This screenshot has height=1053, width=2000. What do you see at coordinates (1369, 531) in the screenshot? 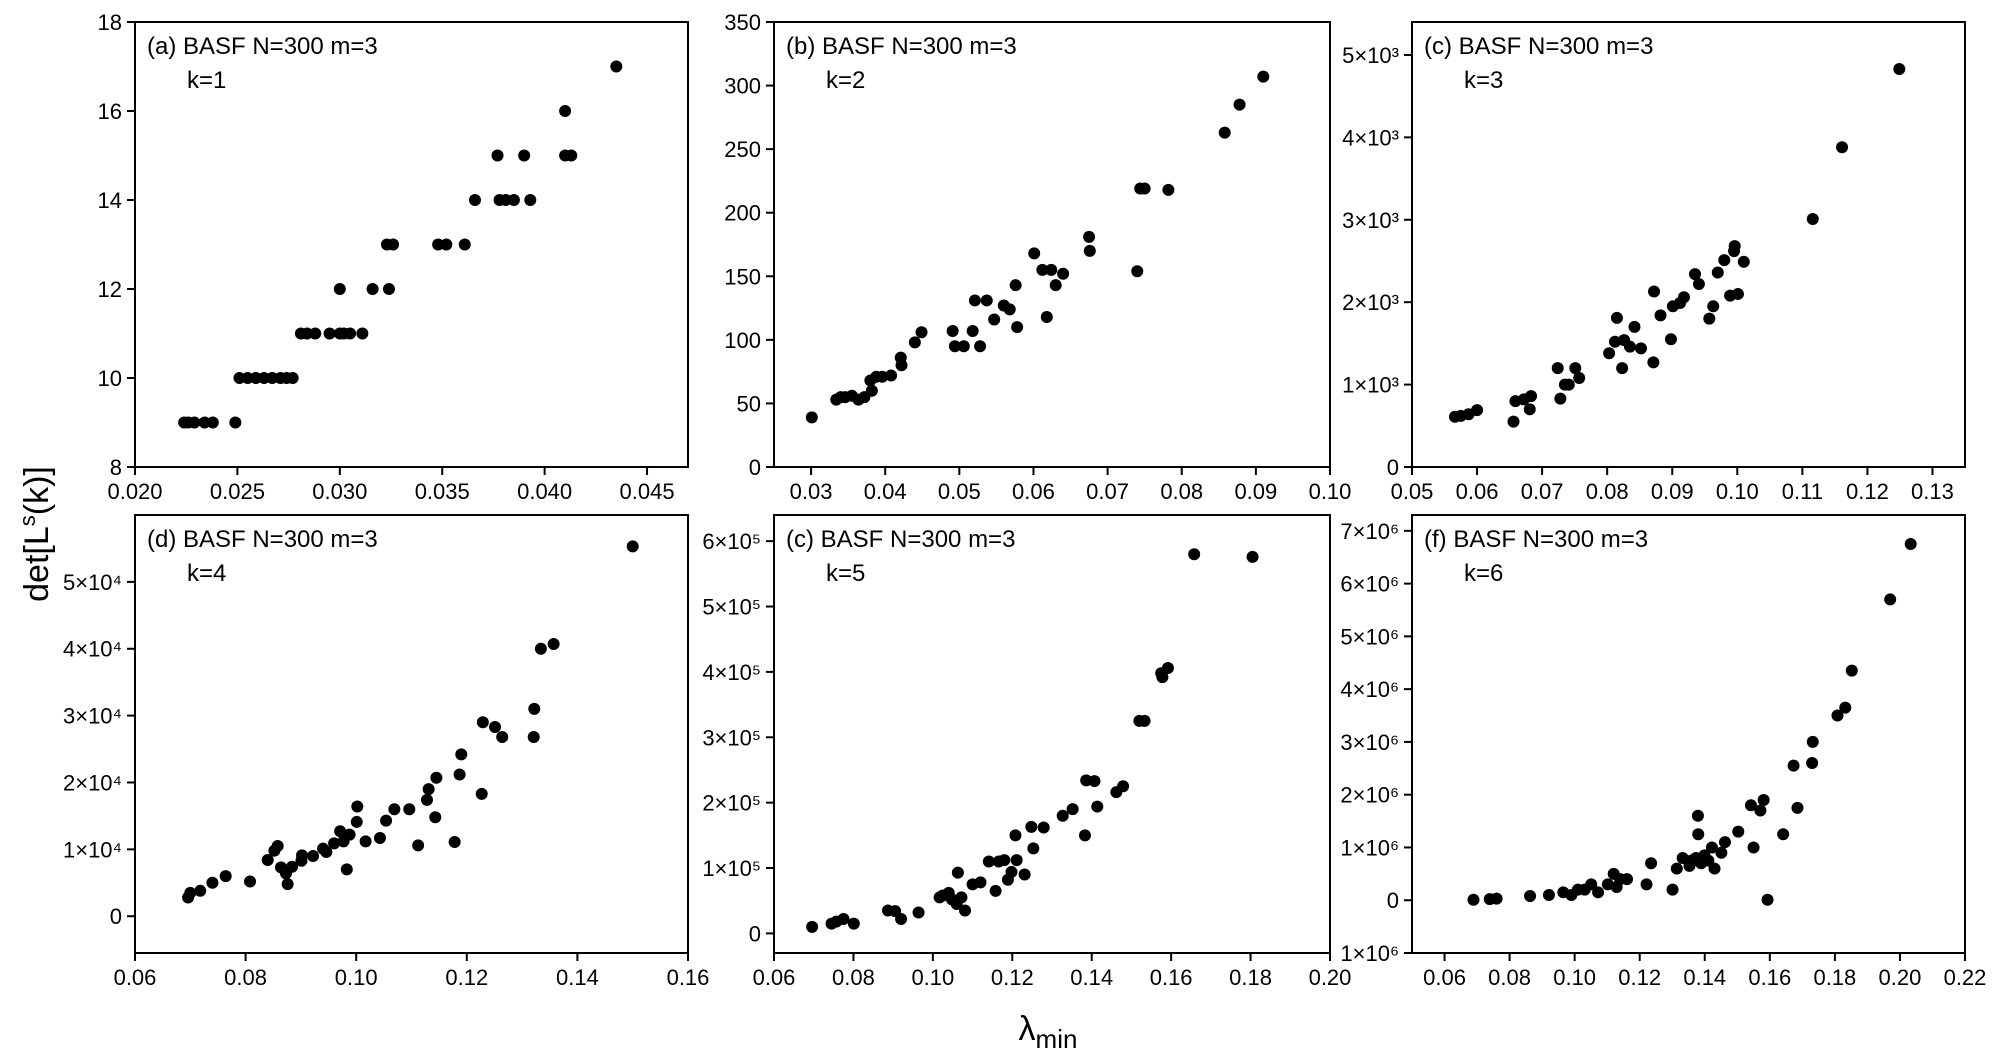
I see `y-tick-label: 7×10⁶` at bounding box center [1369, 531].